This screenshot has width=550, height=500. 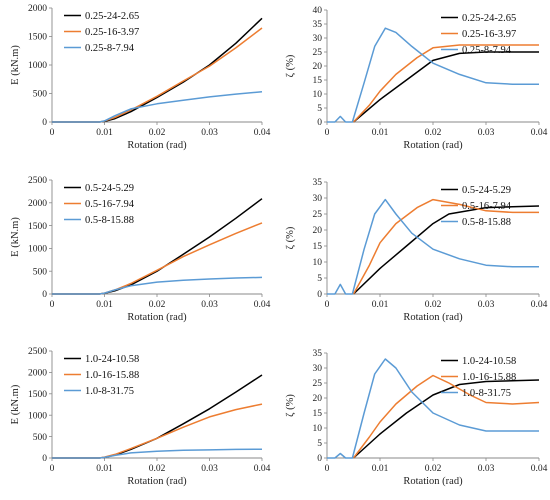 What do you see at coordinates (290, 237) in the screenshot?
I see `y-axis-label: ζ (%)` at bounding box center [290, 237].